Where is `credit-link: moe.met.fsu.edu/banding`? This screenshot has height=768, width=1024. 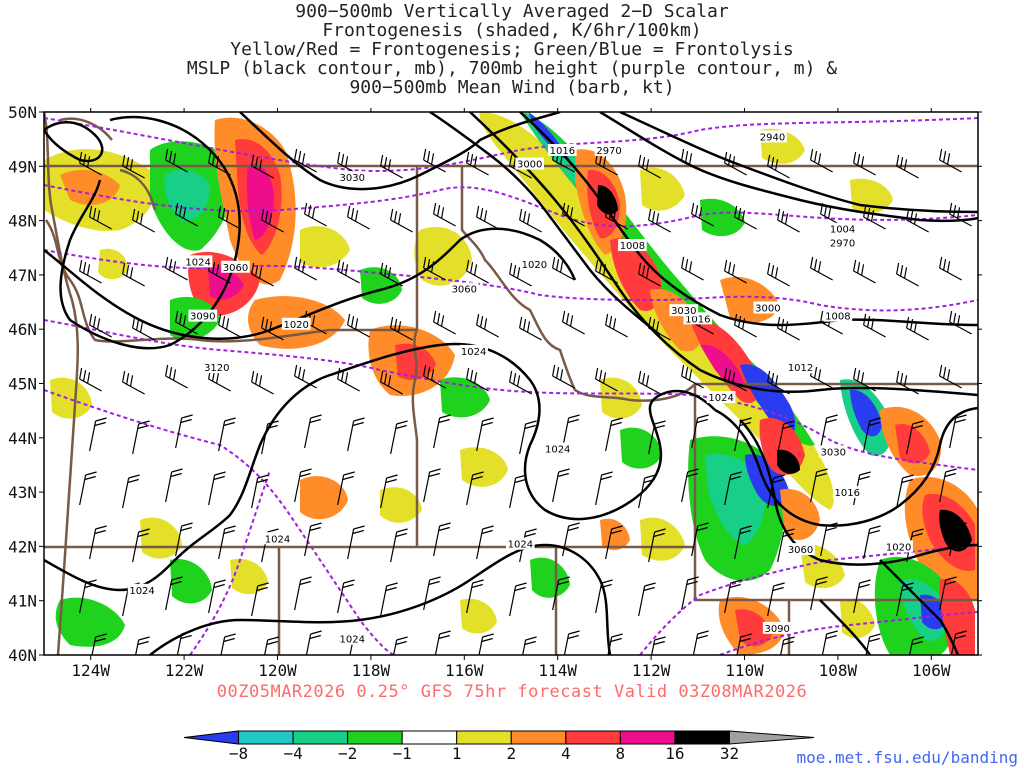 credit-link: moe.met.fsu.edu/banding is located at coordinates (907, 757).